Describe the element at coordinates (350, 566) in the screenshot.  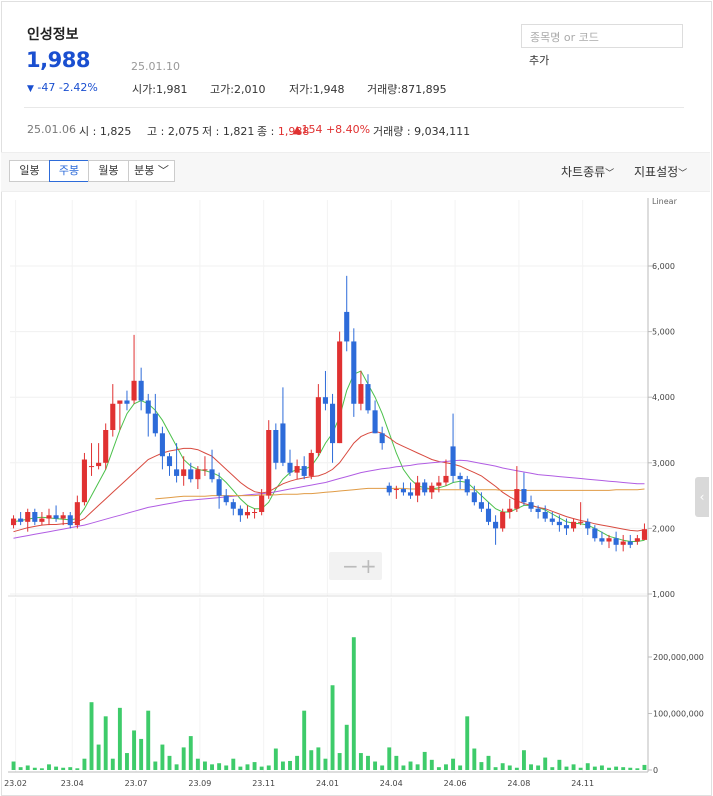
I see `zoom-out-icon: −` at that location.